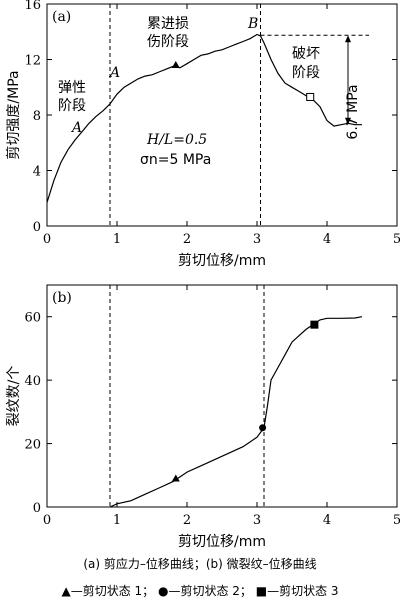 This screenshot has height=602, width=400. What do you see at coordinates (37, 116) in the screenshot?
I see `y-tick-label: 8` at bounding box center [37, 116].